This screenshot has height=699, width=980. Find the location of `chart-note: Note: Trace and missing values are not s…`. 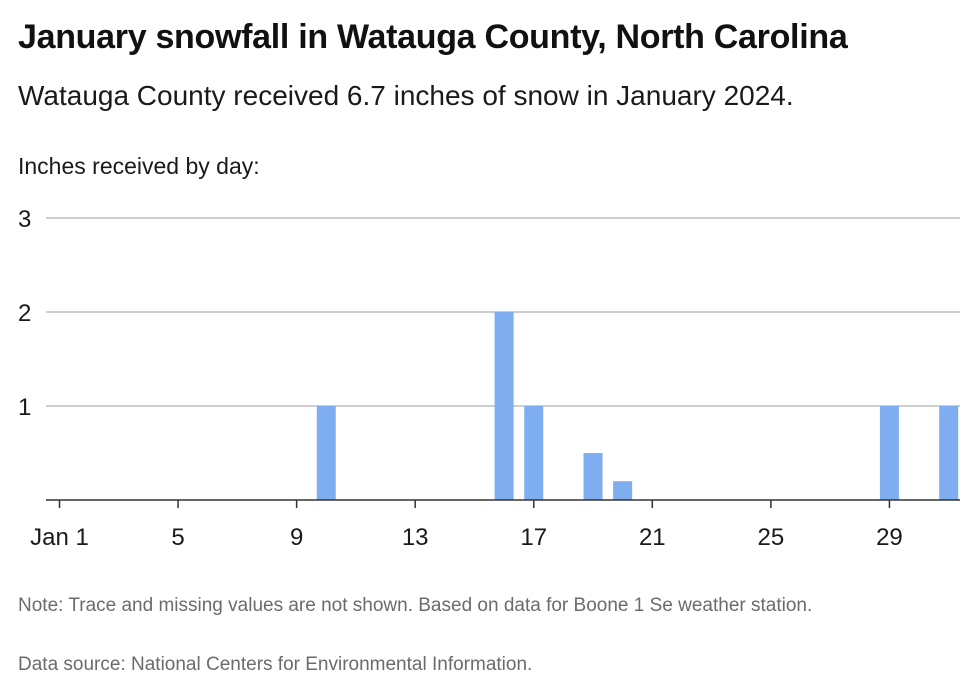

chart-note: Note: Trace and missing values are not s… is located at coordinates (415, 605).